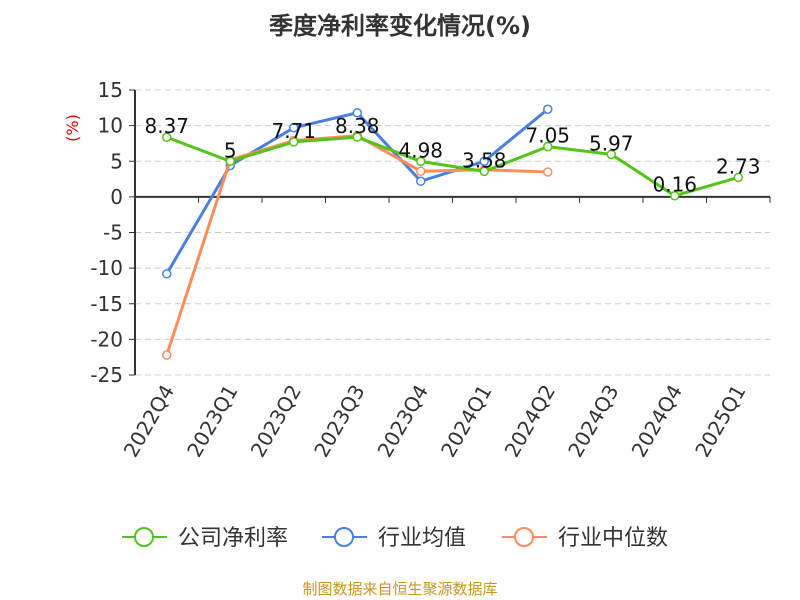 The height and width of the screenshot is (600, 800). What do you see at coordinates (657, 421) in the screenshot?
I see `x-tick-label: 2024Q4` at bounding box center [657, 421].